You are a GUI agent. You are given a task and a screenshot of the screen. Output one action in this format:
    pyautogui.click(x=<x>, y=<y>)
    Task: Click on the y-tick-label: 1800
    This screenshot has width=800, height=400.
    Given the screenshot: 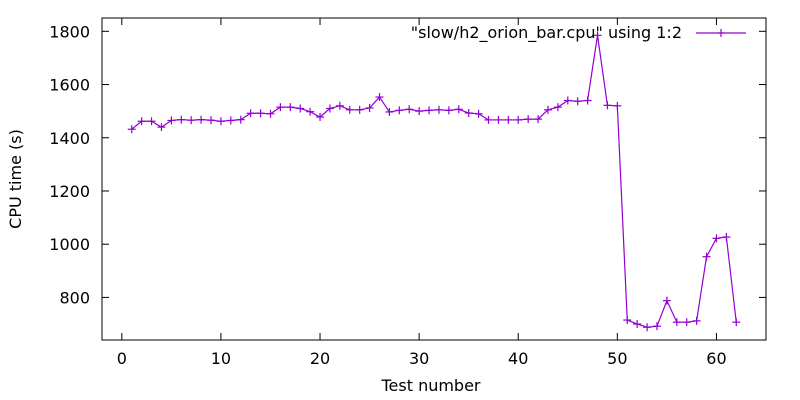 What is the action you would take?
    pyautogui.click(x=69, y=31)
    